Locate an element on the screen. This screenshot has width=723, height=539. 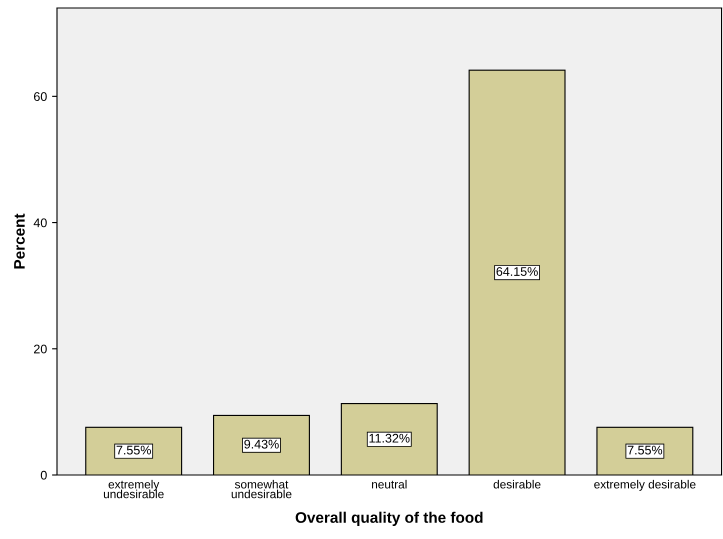
y-tick-label: 0 is located at coordinates (43, 475).